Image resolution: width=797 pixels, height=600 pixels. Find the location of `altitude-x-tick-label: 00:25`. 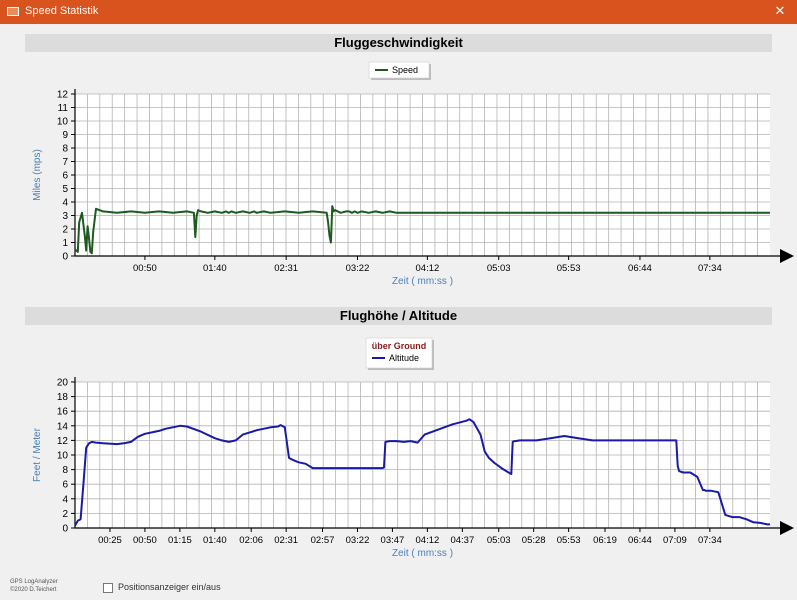

altitude-x-tick-label: 00:25 is located at coordinates (110, 540).